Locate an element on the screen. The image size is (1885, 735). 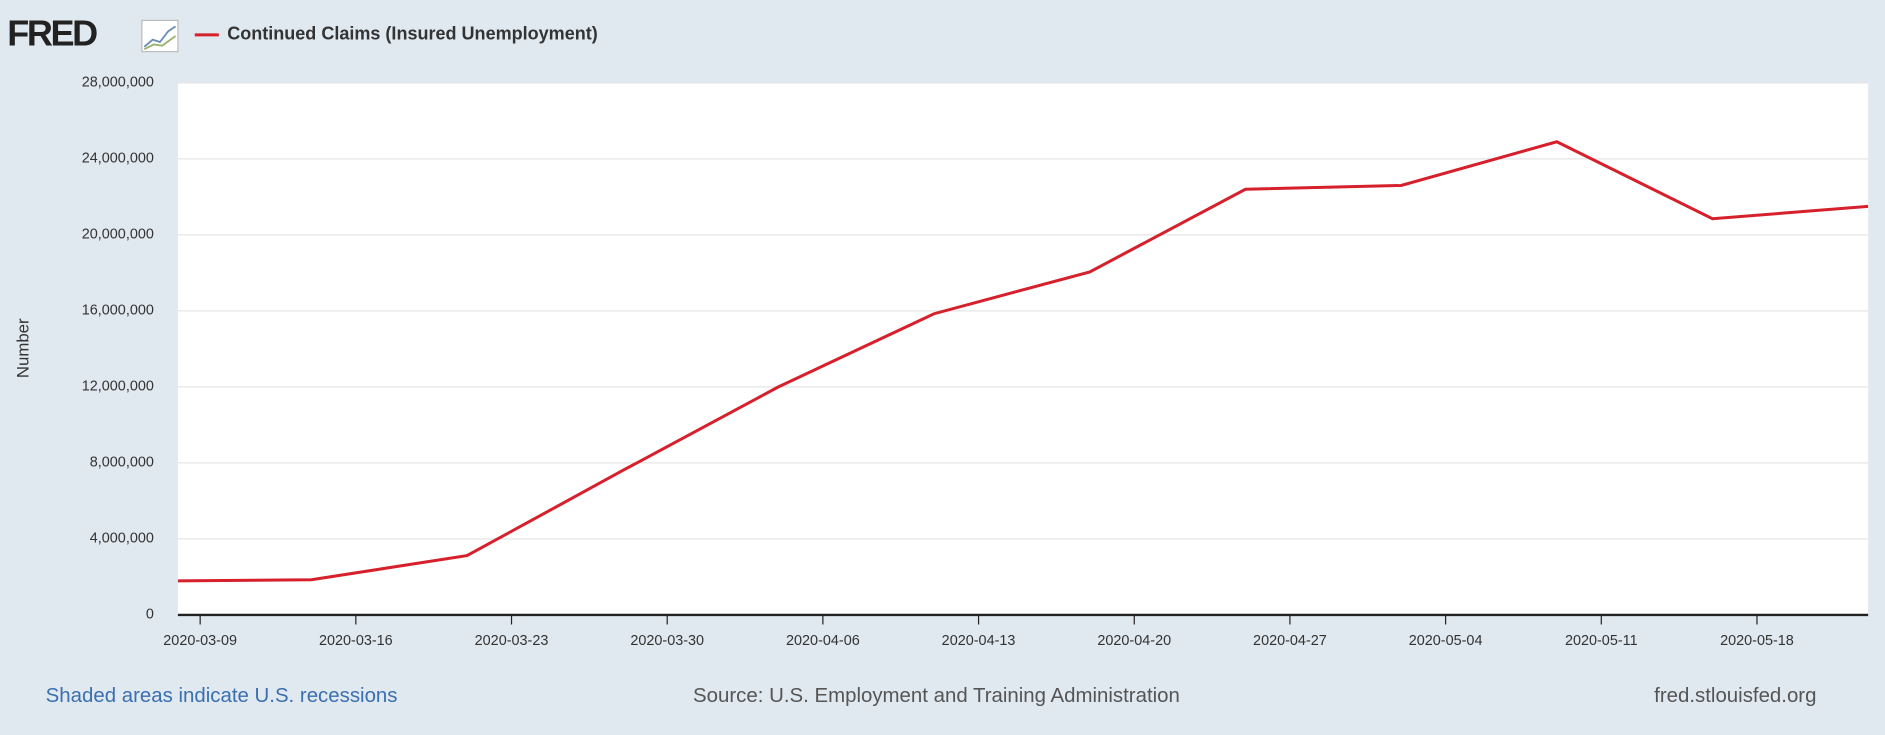
site: fred.stlouisfed.org is located at coordinates (1735, 696).